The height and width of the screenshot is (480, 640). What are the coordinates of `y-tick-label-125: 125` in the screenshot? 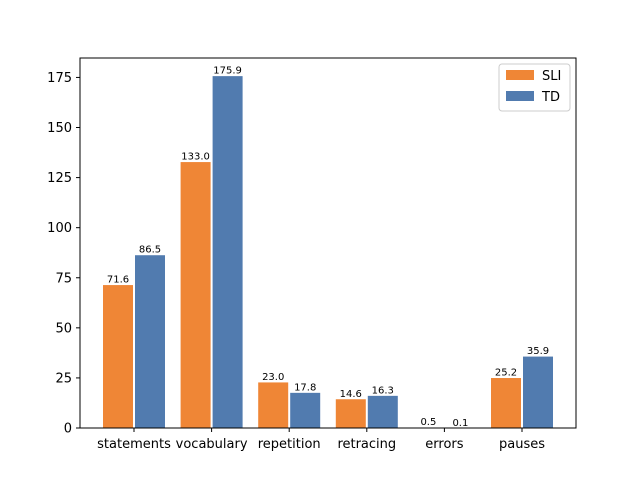 It's located at (59, 178).